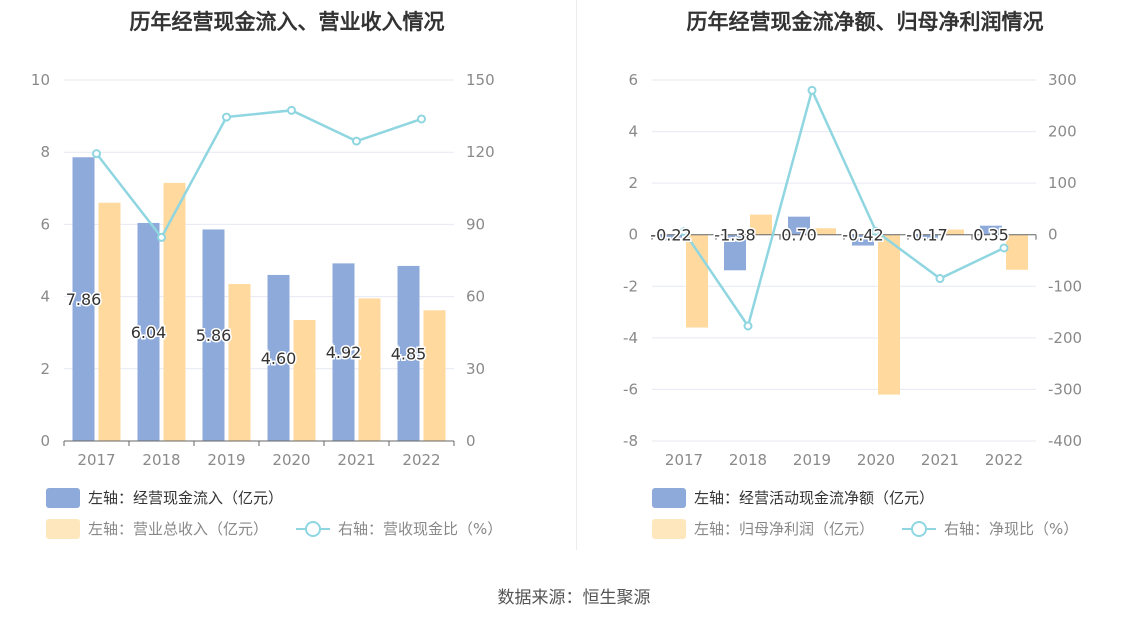 Image resolution: width=1148 pixels, height=619 pixels. I want to click on left-axis-tick: -2, so click(630, 286).